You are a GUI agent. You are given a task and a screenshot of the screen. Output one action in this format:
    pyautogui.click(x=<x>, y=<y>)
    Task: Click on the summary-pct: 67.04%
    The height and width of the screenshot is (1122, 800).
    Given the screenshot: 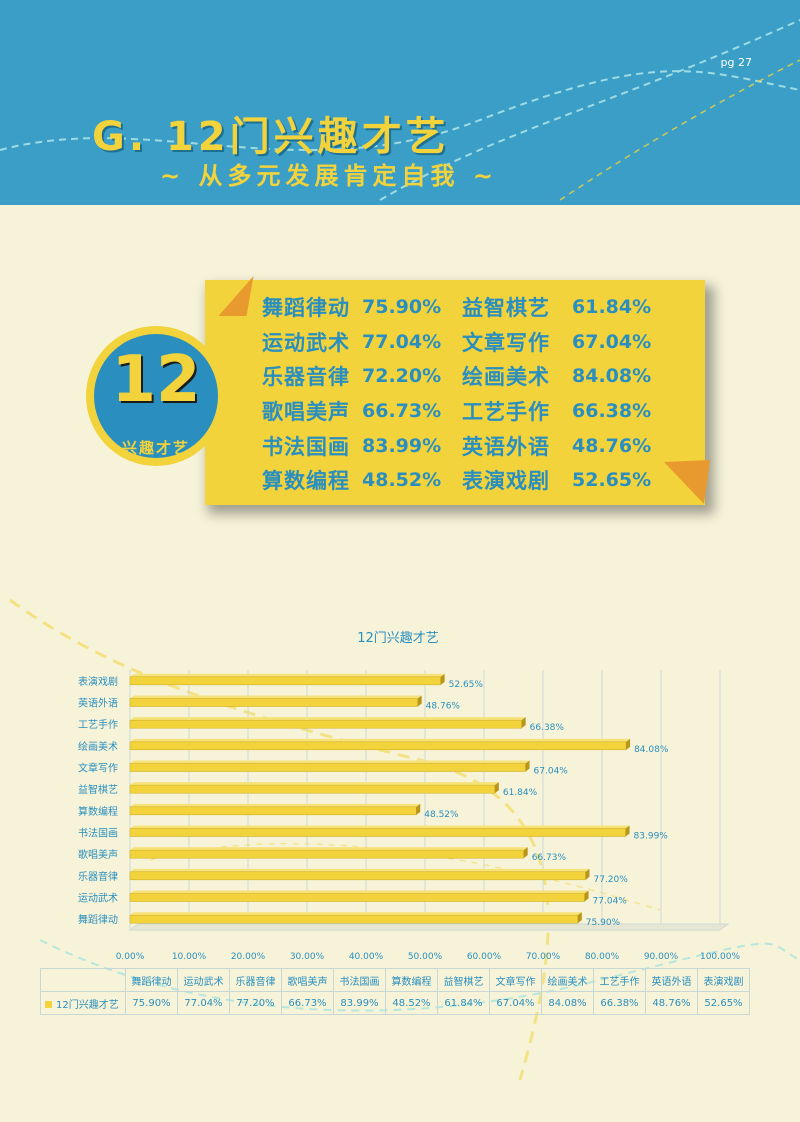 What is the action you would take?
    pyautogui.click(x=612, y=341)
    